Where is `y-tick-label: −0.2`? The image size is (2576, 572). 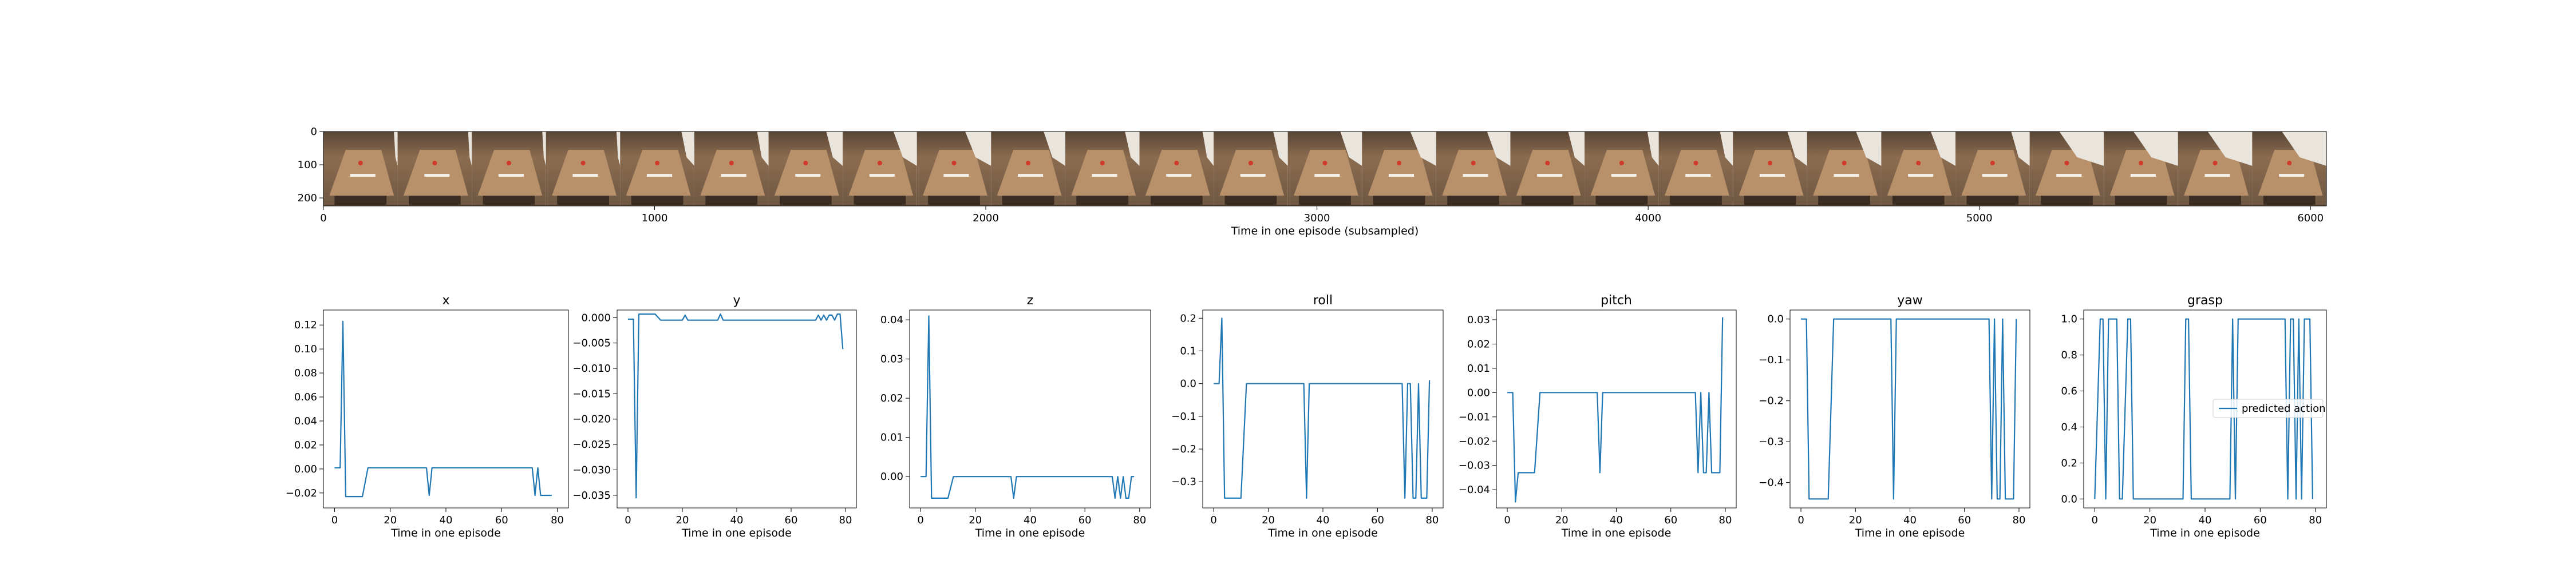
y-tick-label: −0.2 is located at coordinates (1183, 449).